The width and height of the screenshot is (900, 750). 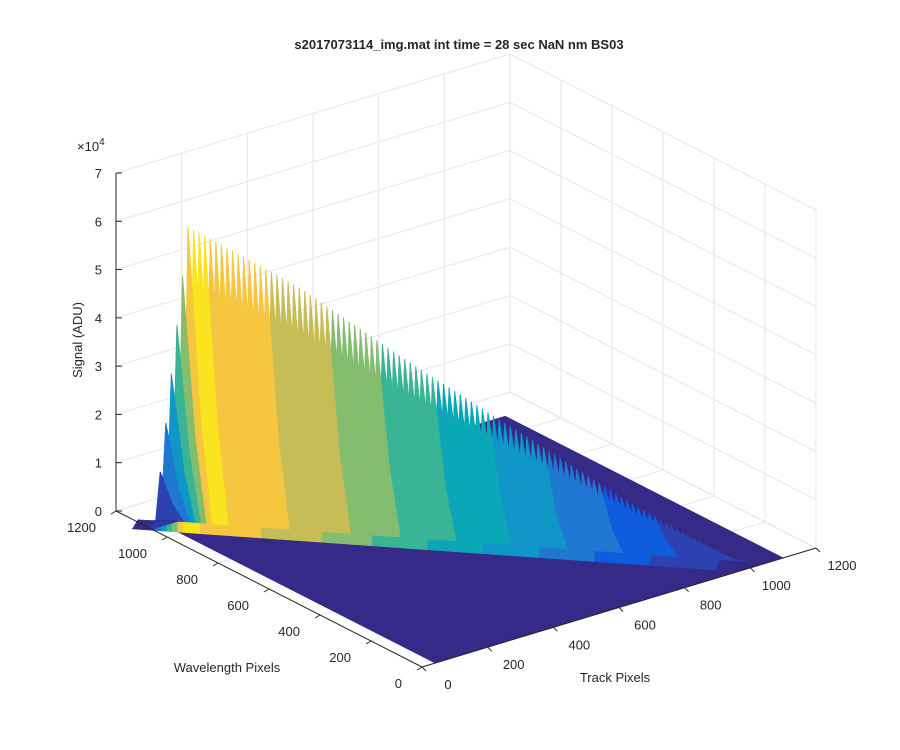 I want to click on x-tick-label: 600, so click(x=645, y=625).